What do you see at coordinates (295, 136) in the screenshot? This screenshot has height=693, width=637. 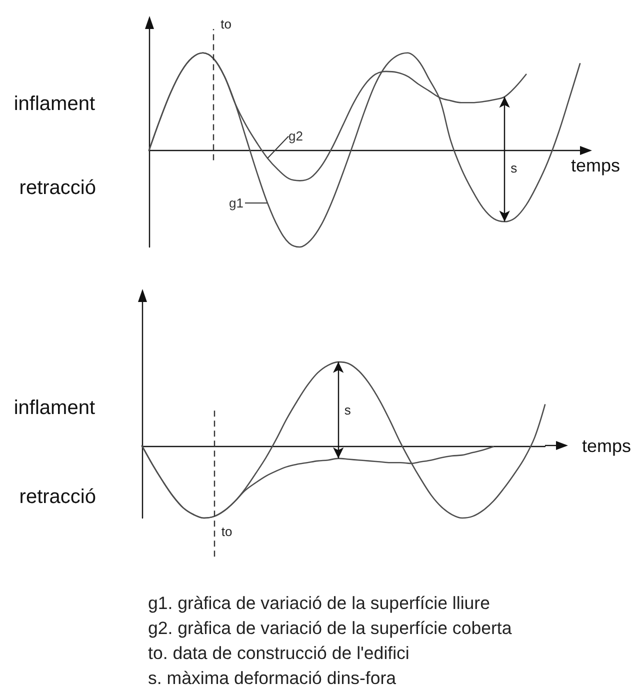 I see `series-label: g2` at bounding box center [295, 136].